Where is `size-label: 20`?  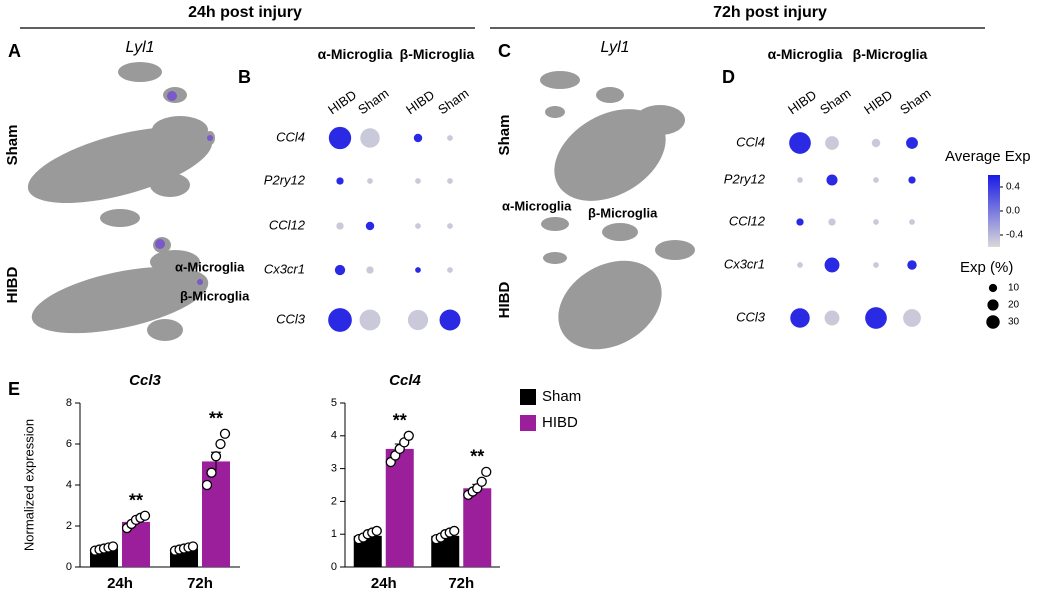 size-label: 20 is located at coordinates (1014, 305).